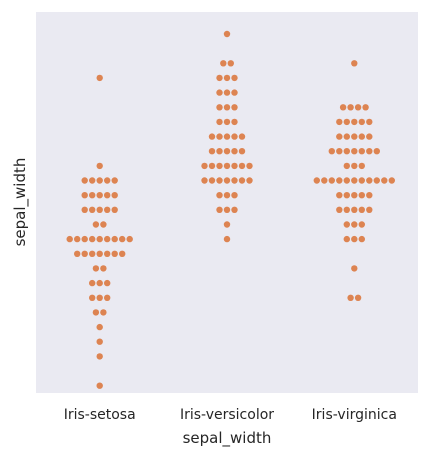  Describe the element at coordinates (227, 438) in the screenshot. I see `x-axis-label: sepal_width` at that location.